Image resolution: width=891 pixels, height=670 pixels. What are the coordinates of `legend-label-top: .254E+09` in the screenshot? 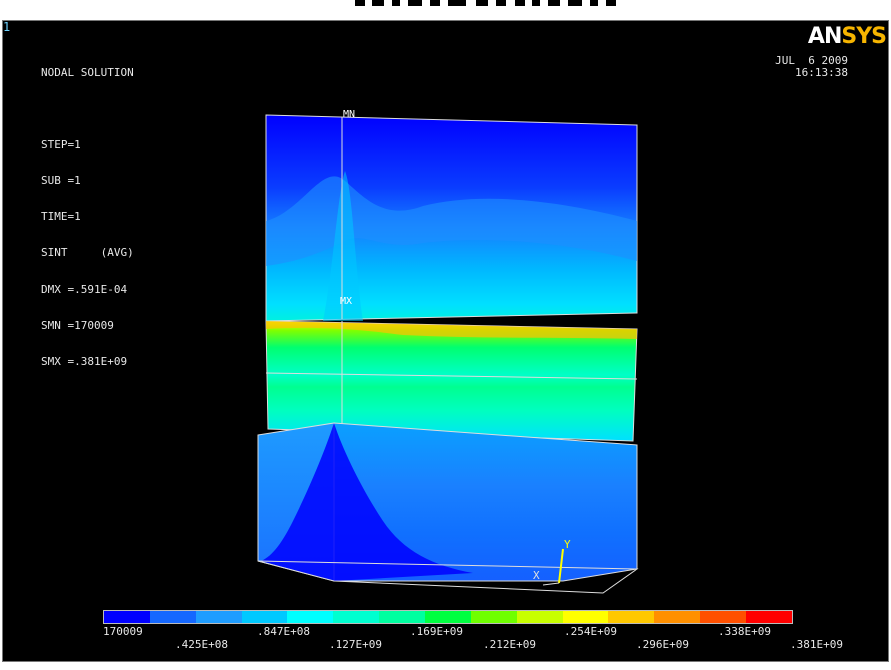 It's located at (590, 631).